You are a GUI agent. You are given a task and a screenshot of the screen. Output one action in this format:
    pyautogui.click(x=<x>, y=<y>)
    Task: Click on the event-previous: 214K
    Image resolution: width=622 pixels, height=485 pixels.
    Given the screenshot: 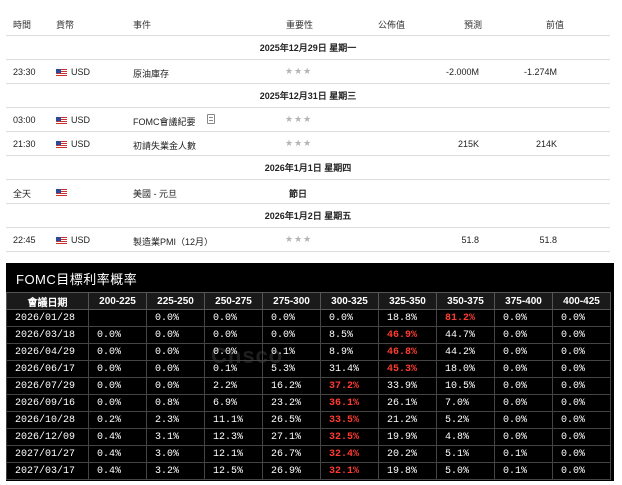 What is the action you would take?
    pyautogui.click(x=546, y=144)
    